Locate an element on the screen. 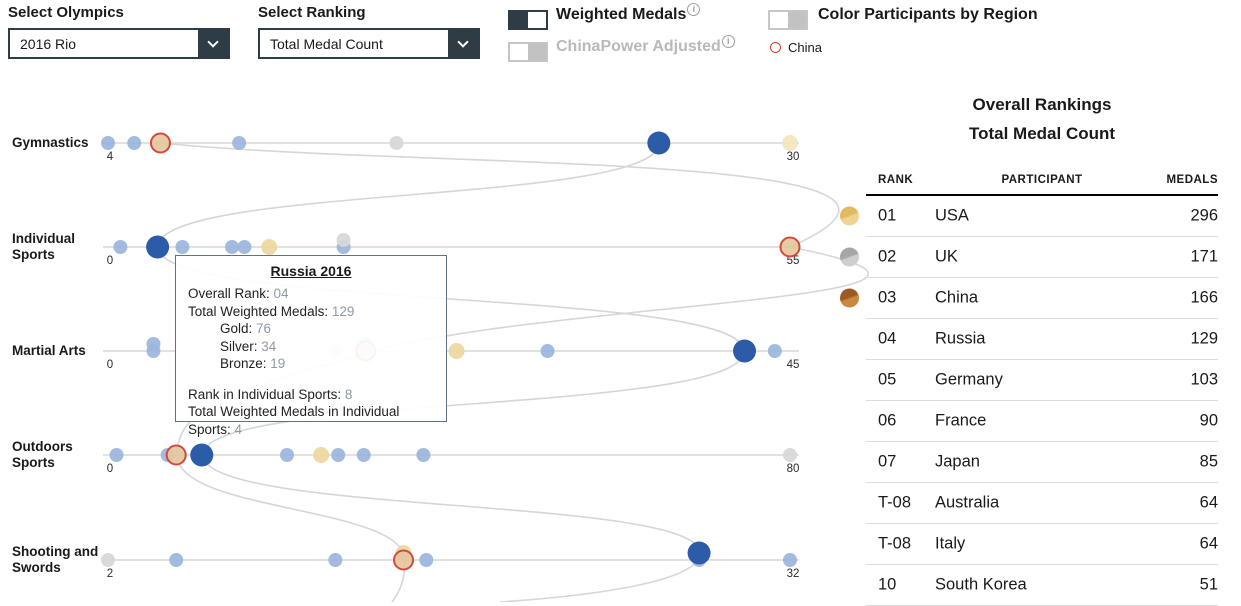 The image size is (1241, 606). color-by-region-label: Color Participants by Region is located at coordinates (928, 14).